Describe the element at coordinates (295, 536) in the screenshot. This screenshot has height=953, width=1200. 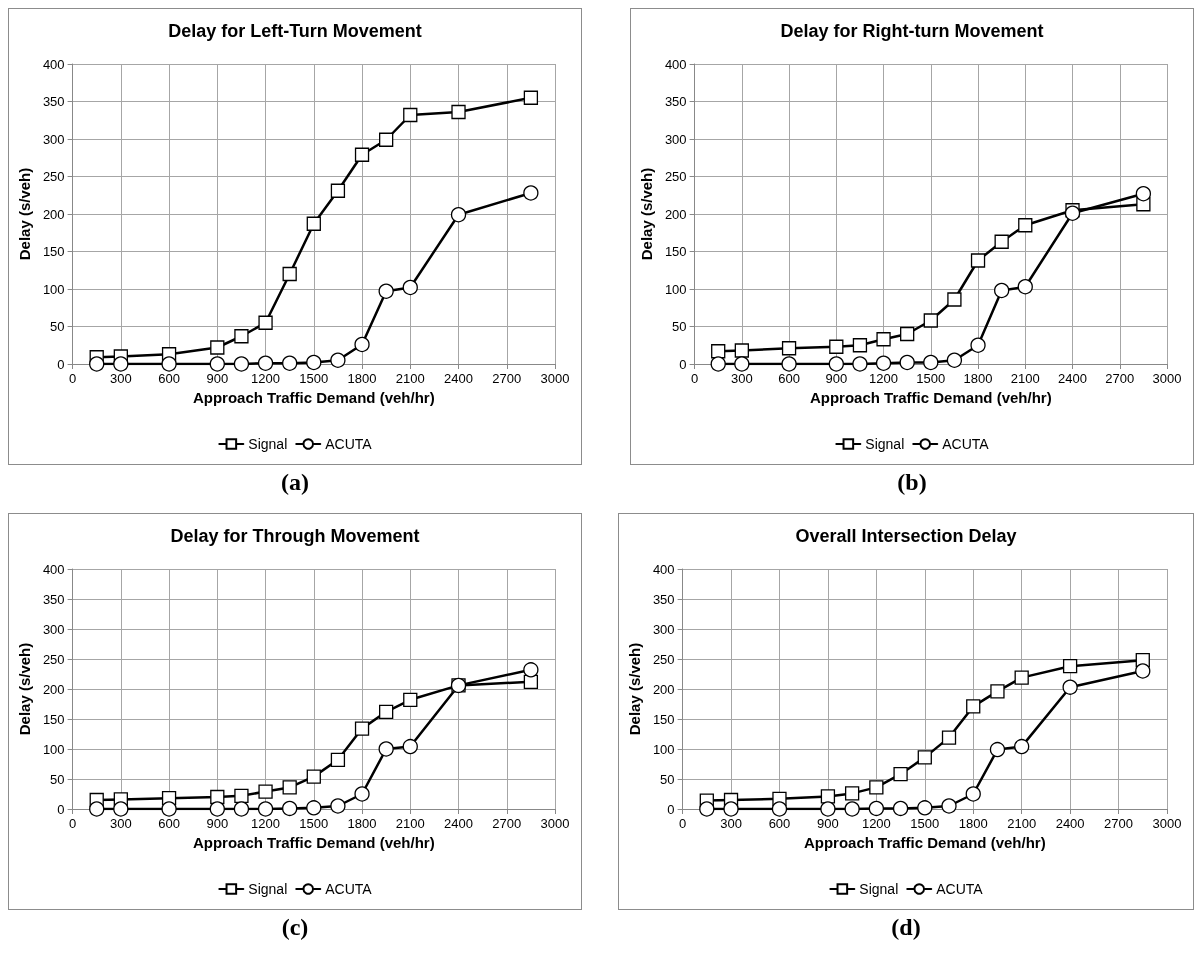
I see `chart-title: Delay for Through Movement` at that location.